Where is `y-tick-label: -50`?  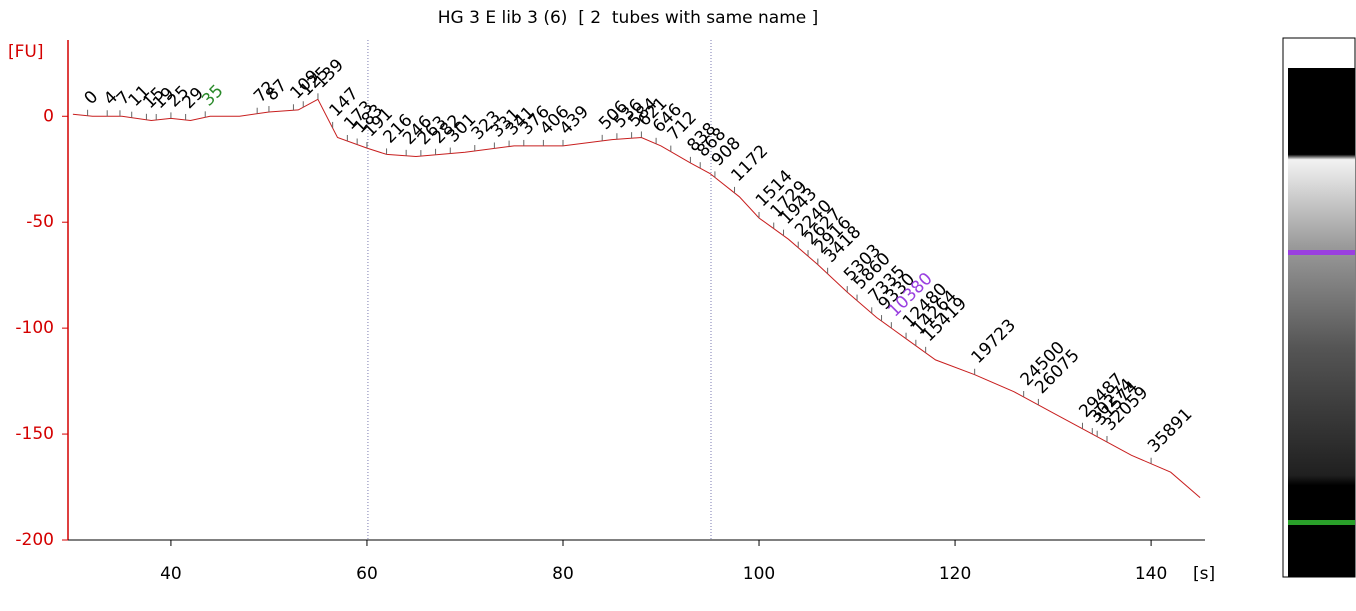
y-tick-label: -50 is located at coordinates (40, 222).